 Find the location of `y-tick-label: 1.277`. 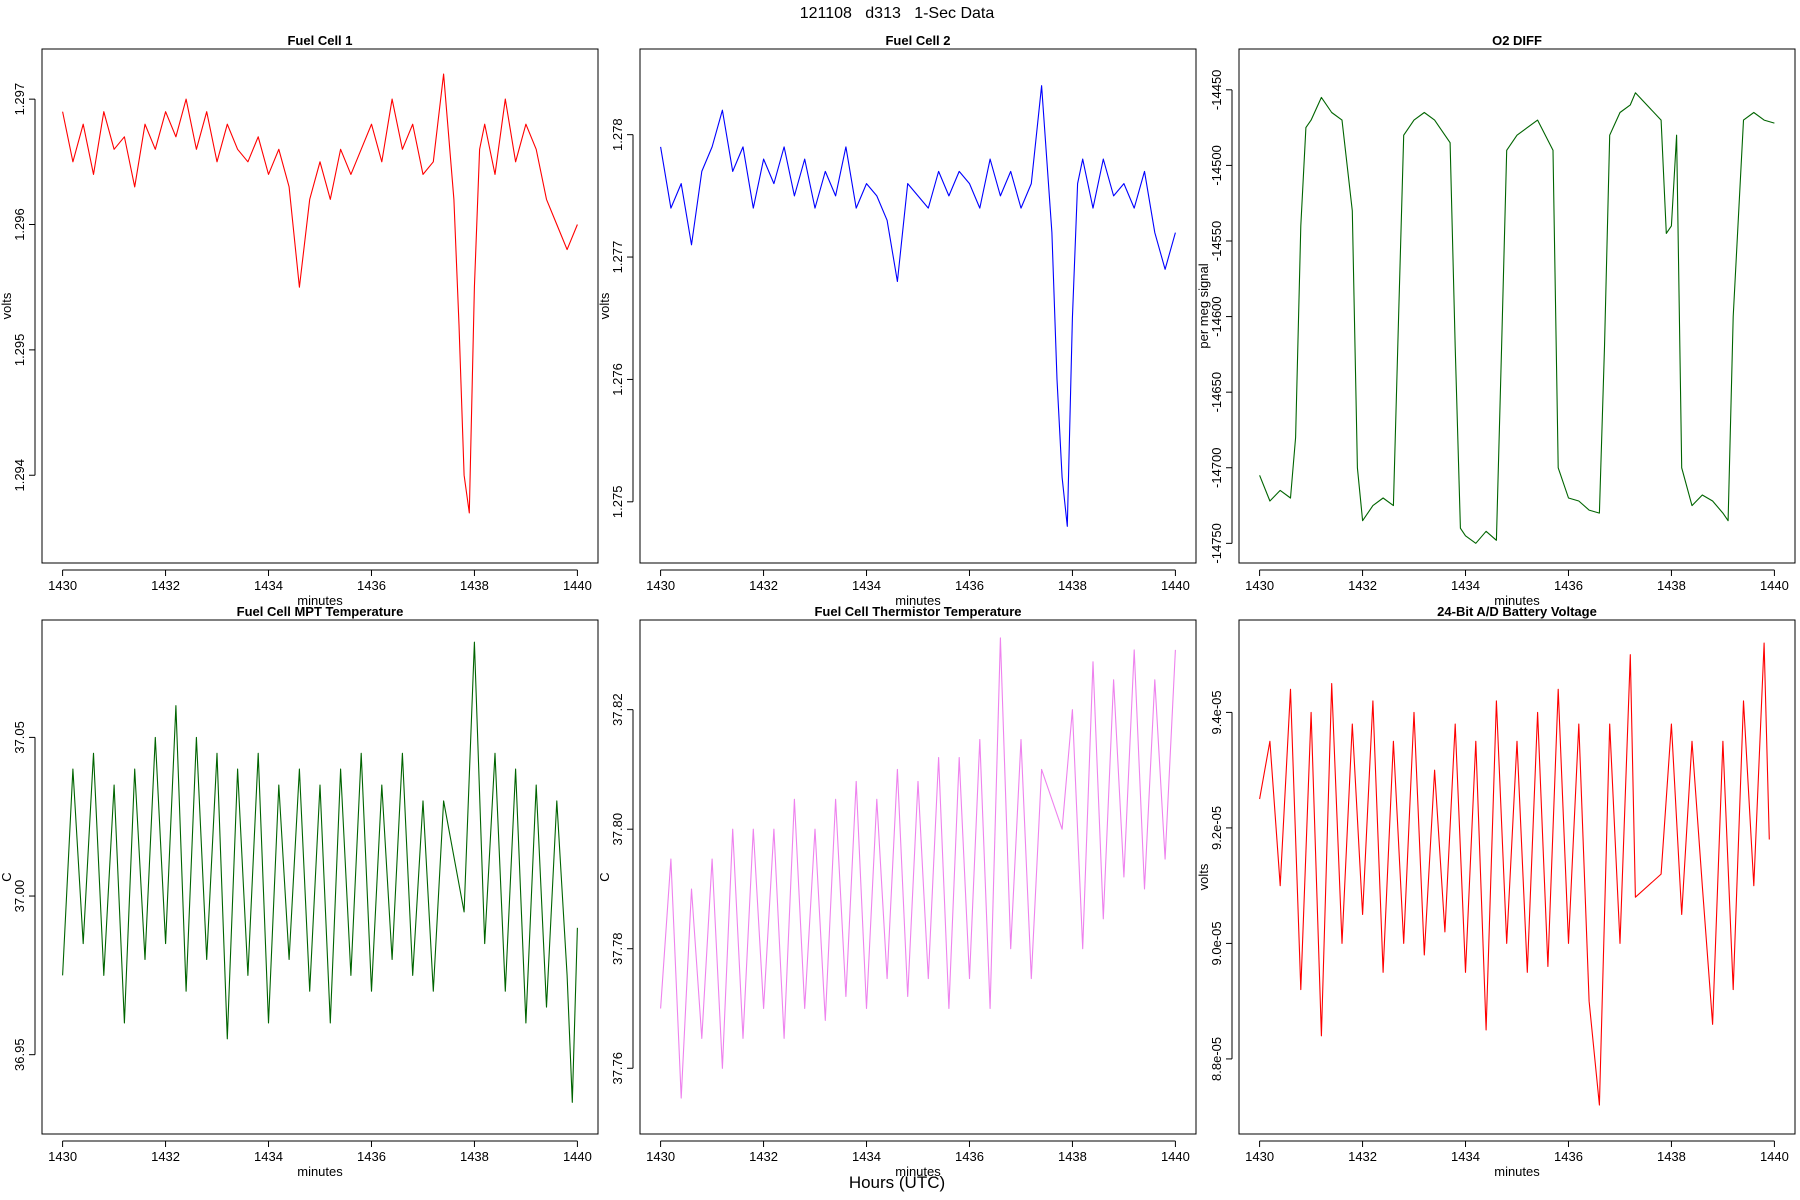

y-tick-label: 1.277 is located at coordinates (617, 257).